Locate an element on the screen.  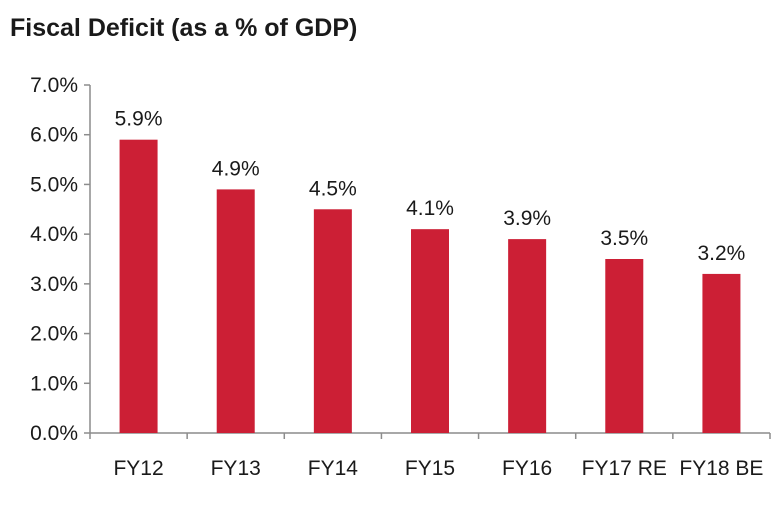
chart-title: Fiscal Deficit (as a % of GDP) is located at coordinates (184, 28).